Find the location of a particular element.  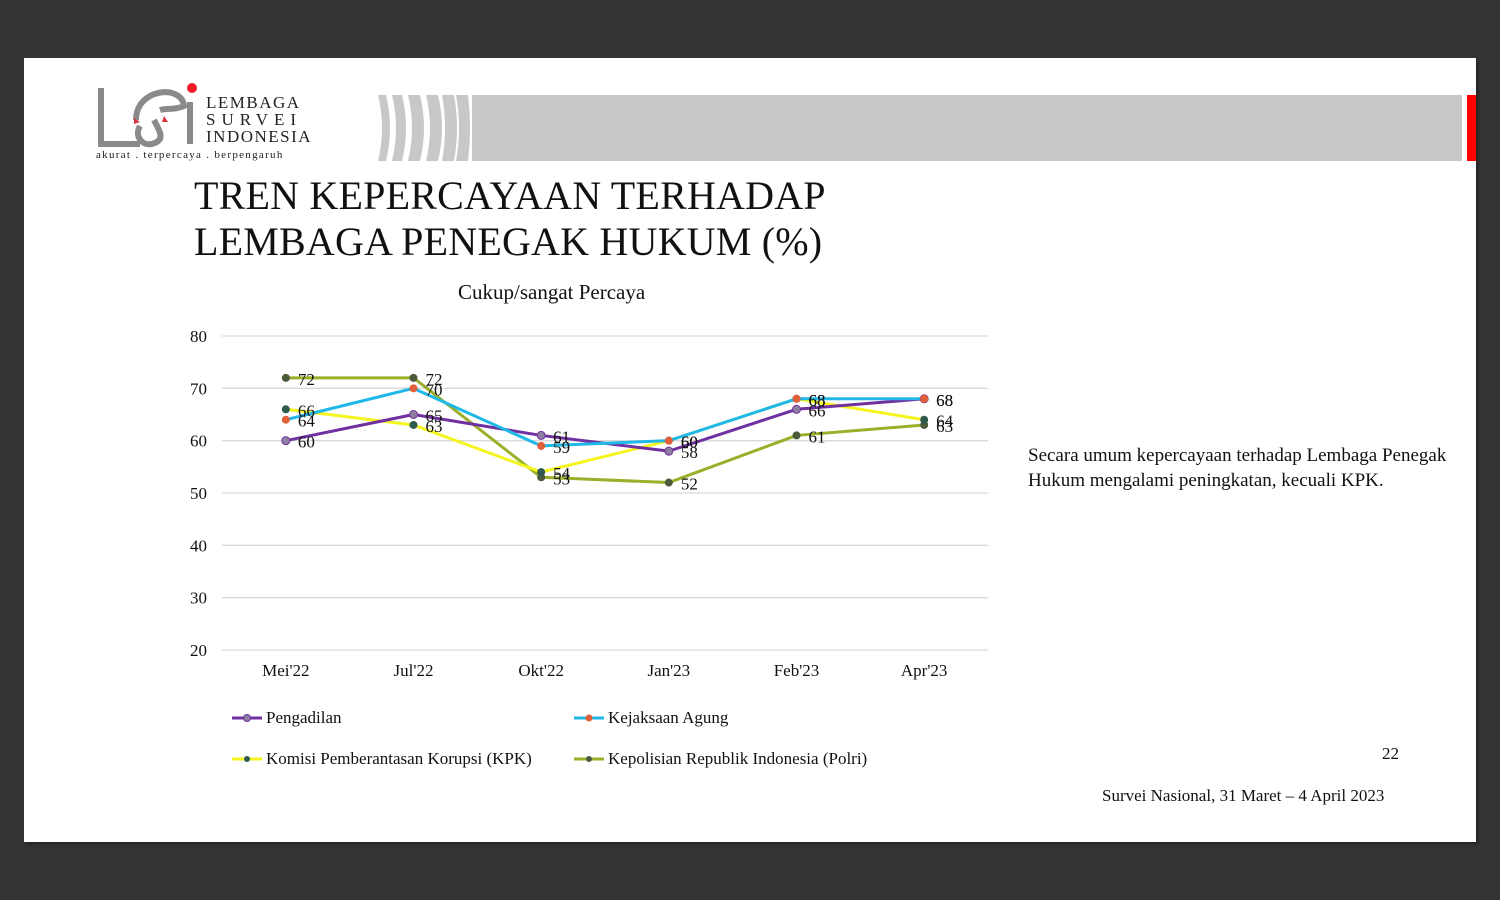

y-tick-label: 20 is located at coordinates (198, 650).